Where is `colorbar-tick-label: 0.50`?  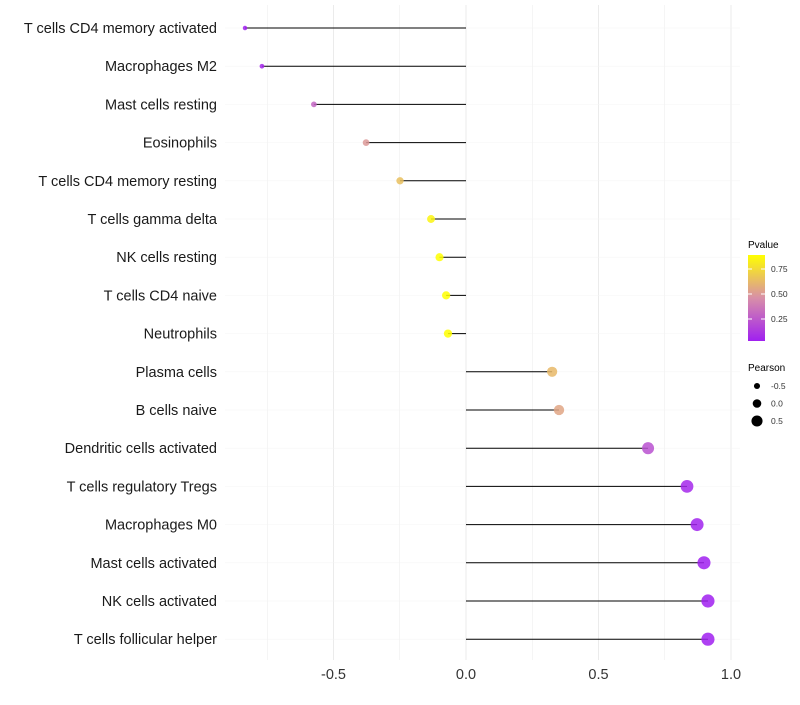
colorbar-tick-label: 0.50 is located at coordinates (779, 294).